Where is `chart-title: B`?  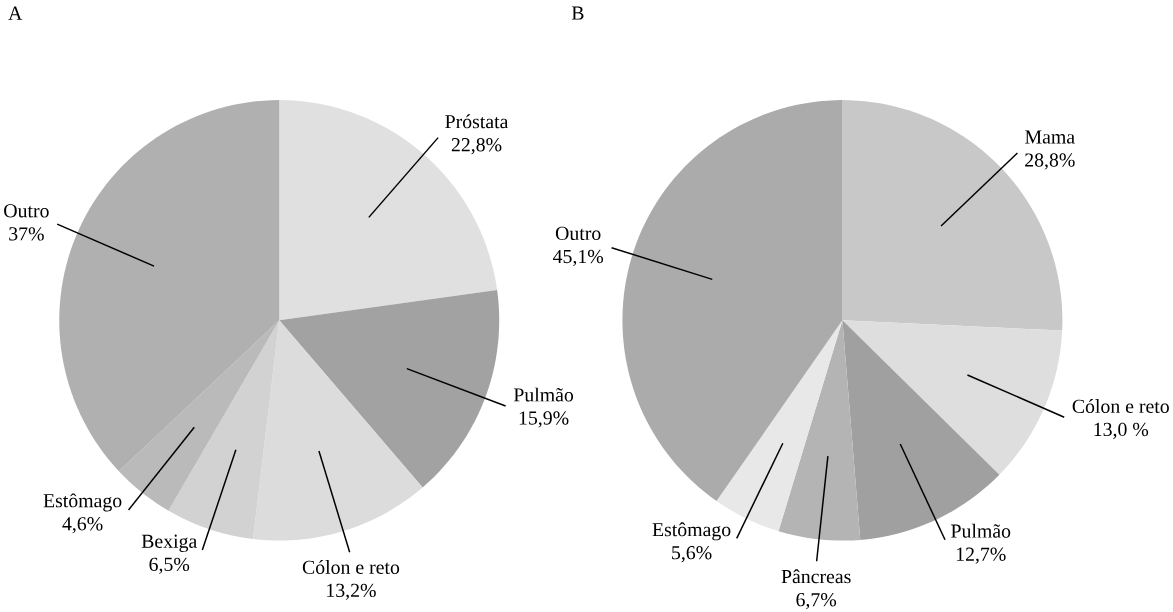 chart-title: B is located at coordinates (577, 13).